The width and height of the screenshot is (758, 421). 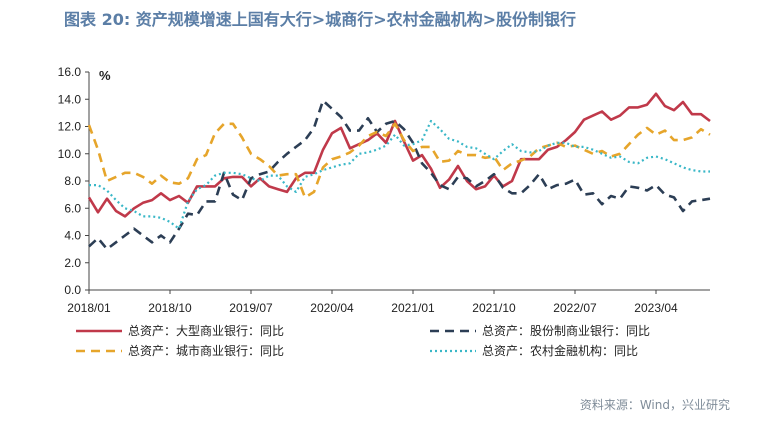 What do you see at coordinates (251, 308) in the screenshot?
I see `x-tick-label: 2019/07` at bounding box center [251, 308].